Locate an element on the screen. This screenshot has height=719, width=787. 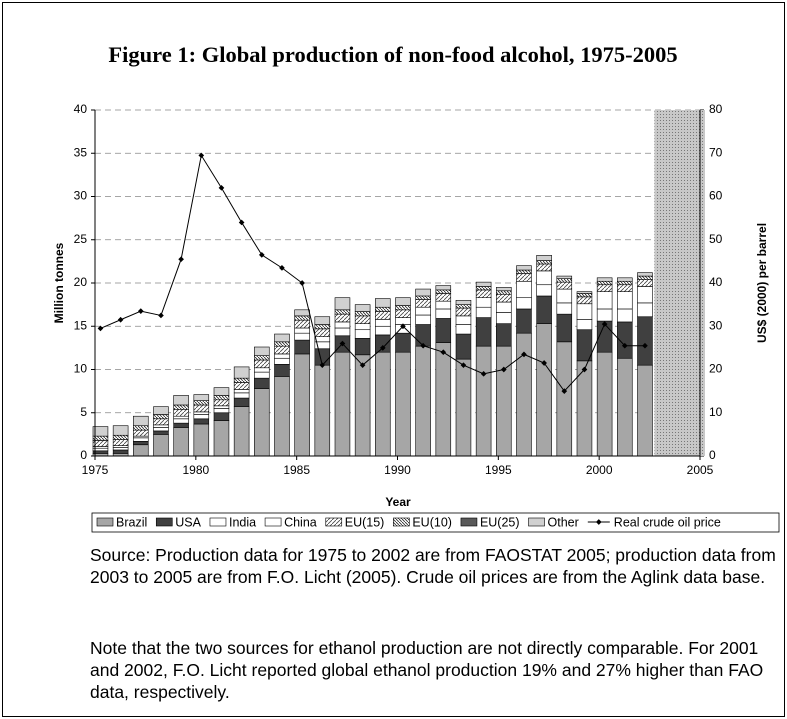
y2-tick-label: 10 is located at coordinates (716, 412).